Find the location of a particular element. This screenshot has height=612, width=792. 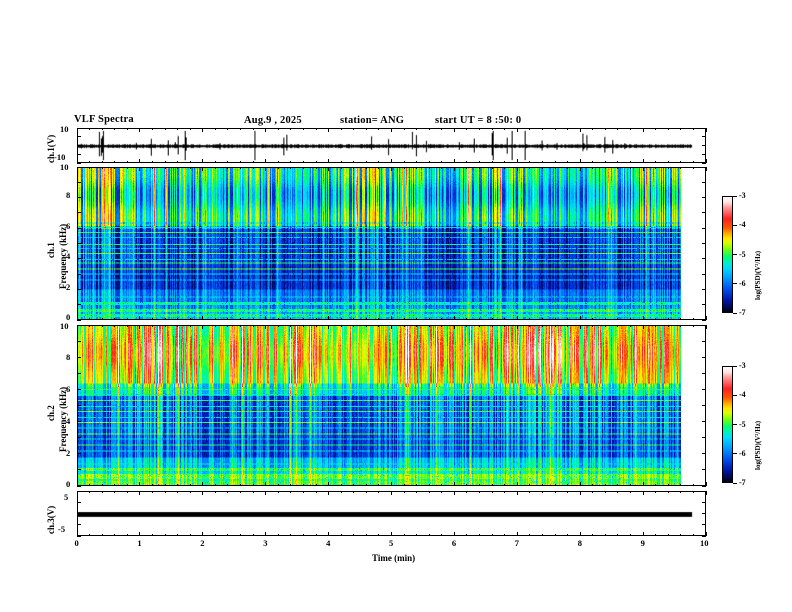

ch1-spectrogram-ylabel-axis: Frequency (kHz) is located at coordinates (63, 256).